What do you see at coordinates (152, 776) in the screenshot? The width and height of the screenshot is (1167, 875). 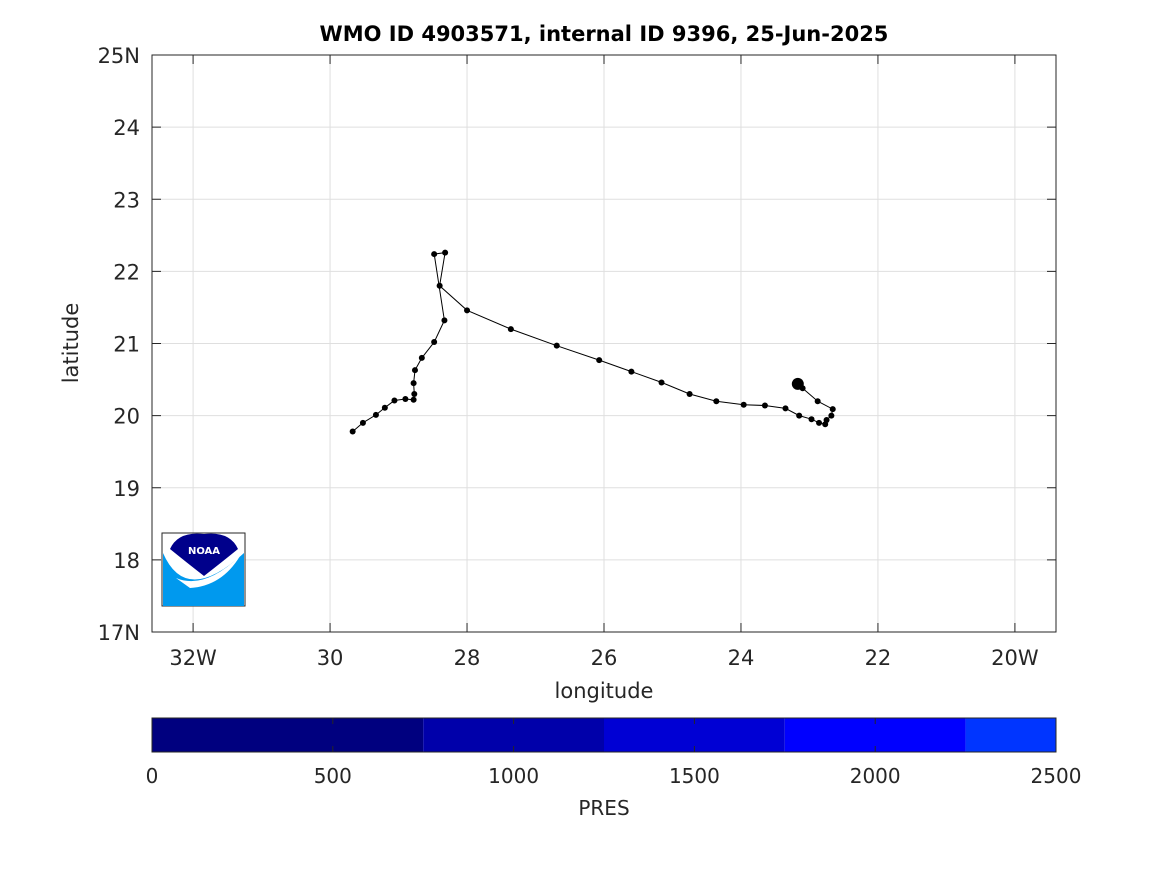 I see `colorbar-tick-label: 0` at bounding box center [152, 776].